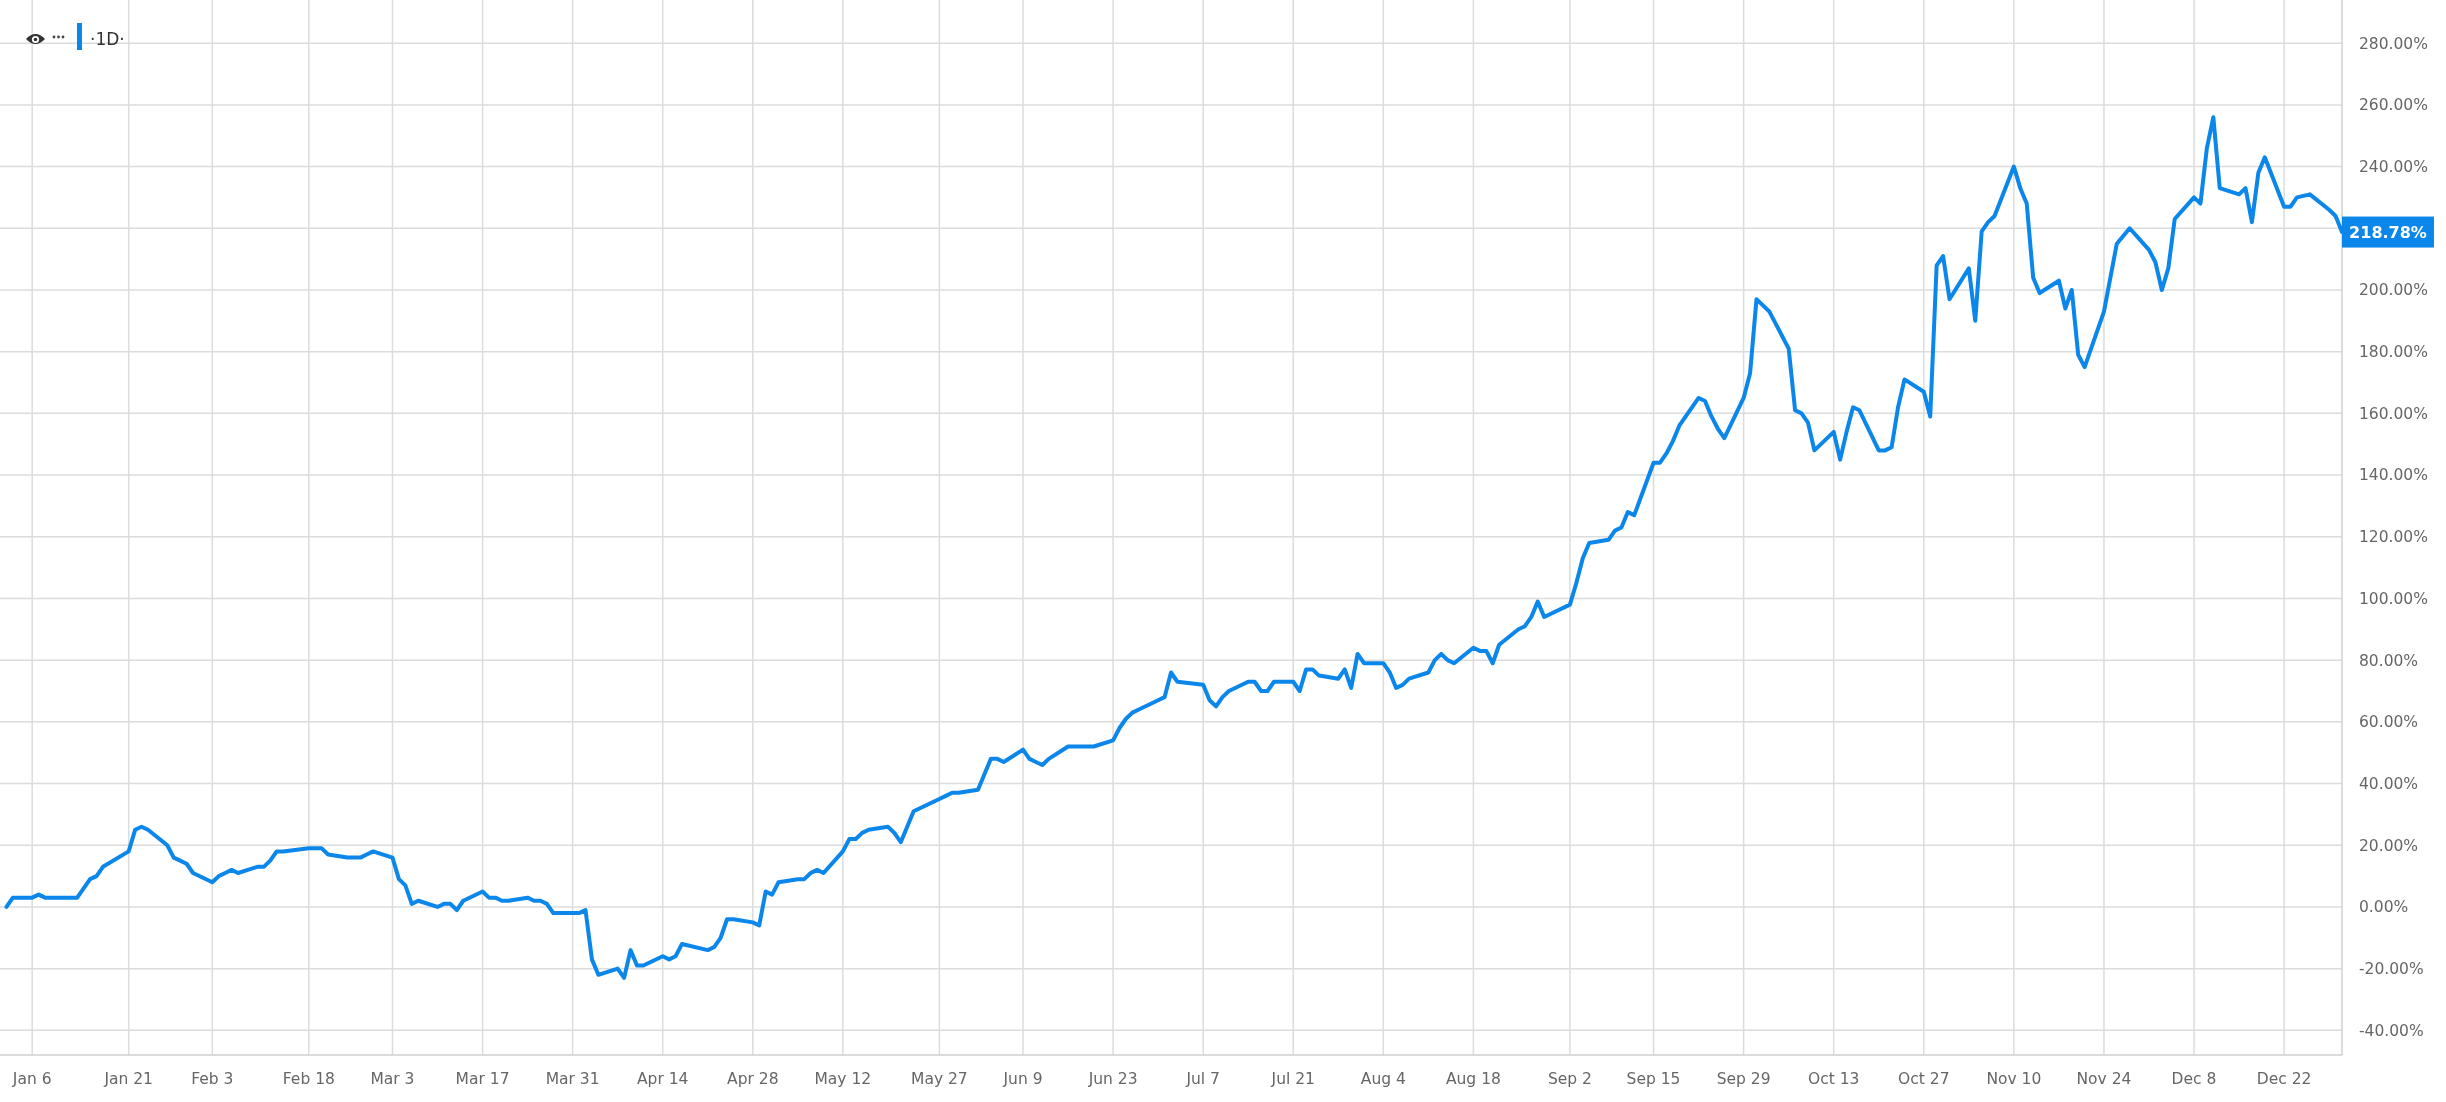 The height and width of the screenshot is (1102, 2446). What do you see at coordinates (1383, 1079) in the screenshot?
I see `x-tick-label: Aug 4` at bounding box center [1383, 1079].